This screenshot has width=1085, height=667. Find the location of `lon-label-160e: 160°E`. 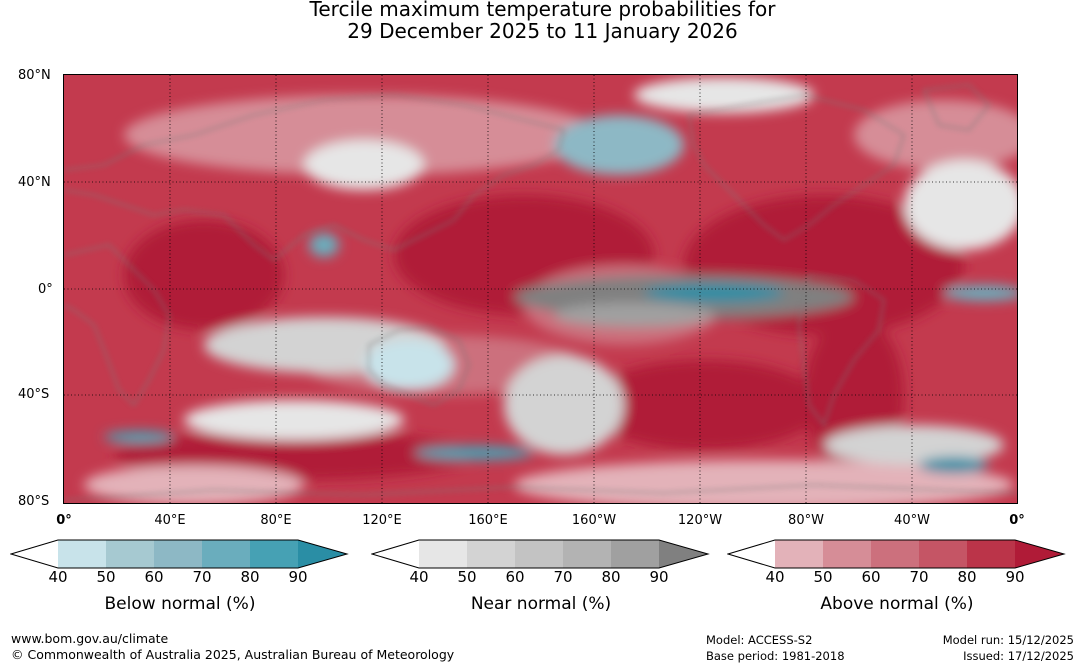

lon-label-160e: 160°E is located at coordinates (488, 520).